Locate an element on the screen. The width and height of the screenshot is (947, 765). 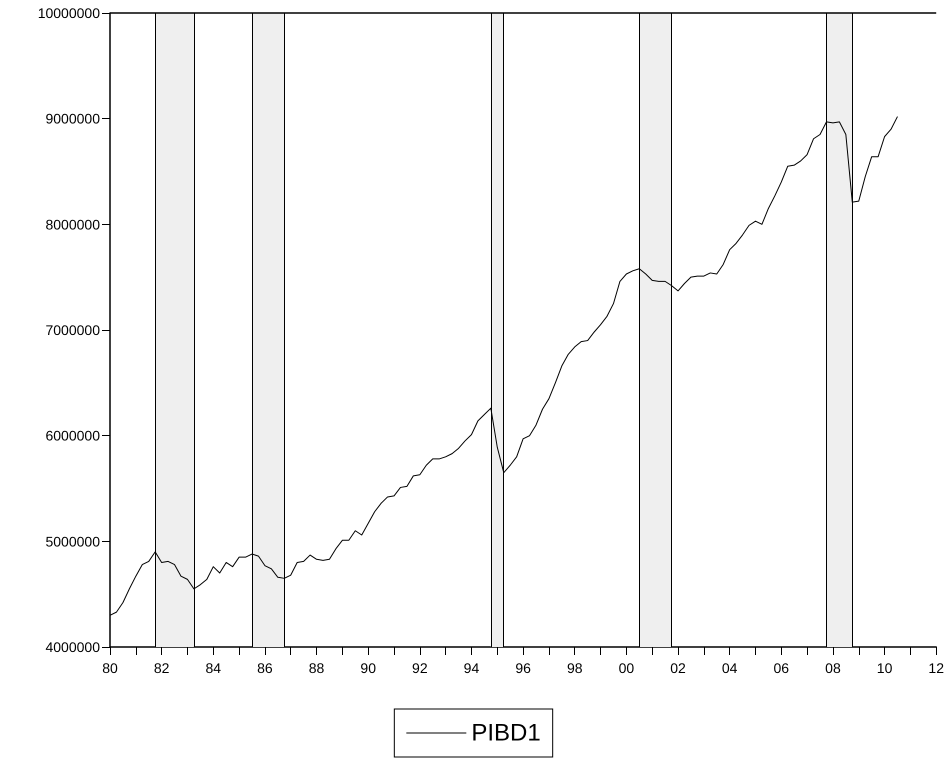
y-tick-label: 7000000 is located at coordinates (72, 330).